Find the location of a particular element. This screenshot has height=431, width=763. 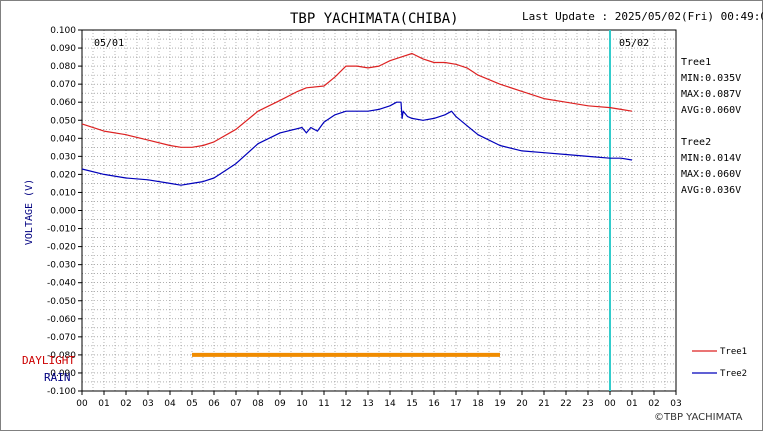

y-tick-label: 0.020 is located at coordinates (63, 175).